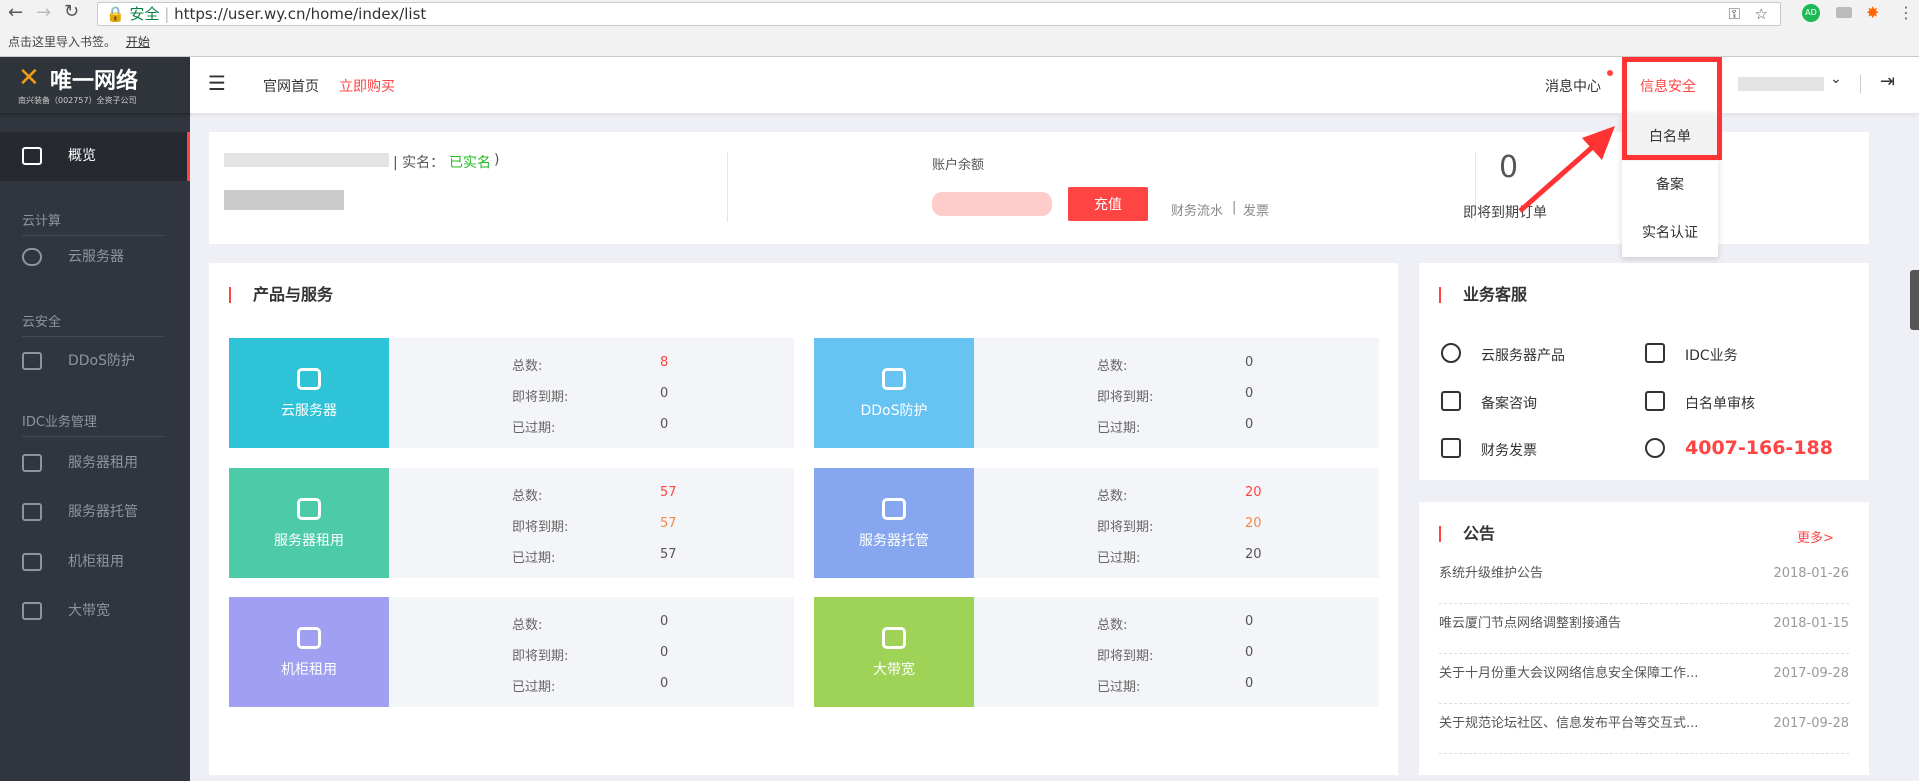  What do you see at coordinates (668, 554) in the screenshot?
I see `stat-value-expired: 57` at bounding box center [668, 554].